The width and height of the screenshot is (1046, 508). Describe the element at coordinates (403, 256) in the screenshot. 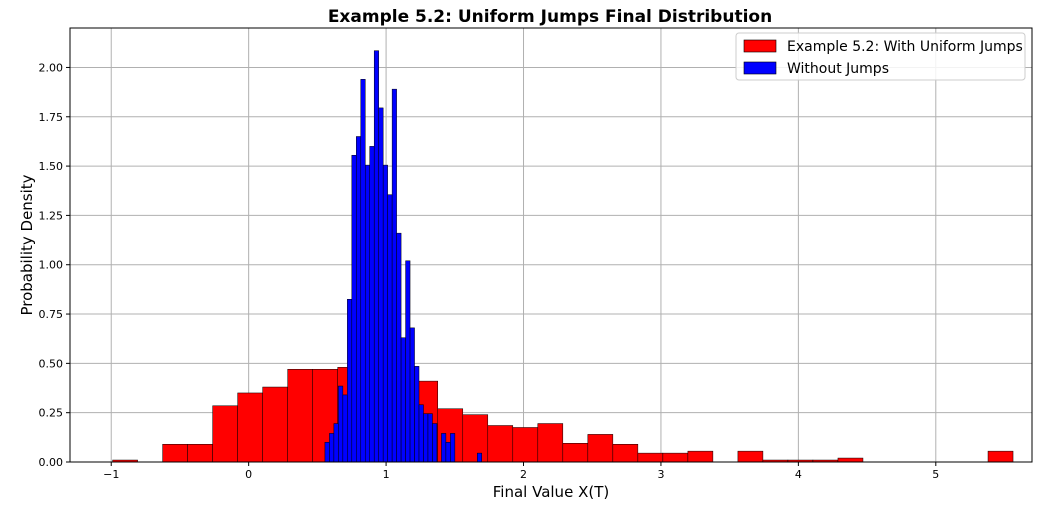

I see `series-without-jumps` at that location.